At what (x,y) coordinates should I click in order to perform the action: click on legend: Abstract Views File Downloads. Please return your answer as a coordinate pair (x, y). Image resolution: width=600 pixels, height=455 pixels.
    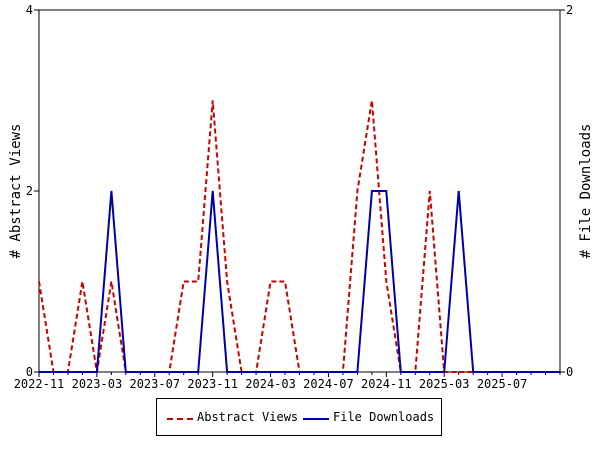
    Looking at the image, I should click on (299, 417).